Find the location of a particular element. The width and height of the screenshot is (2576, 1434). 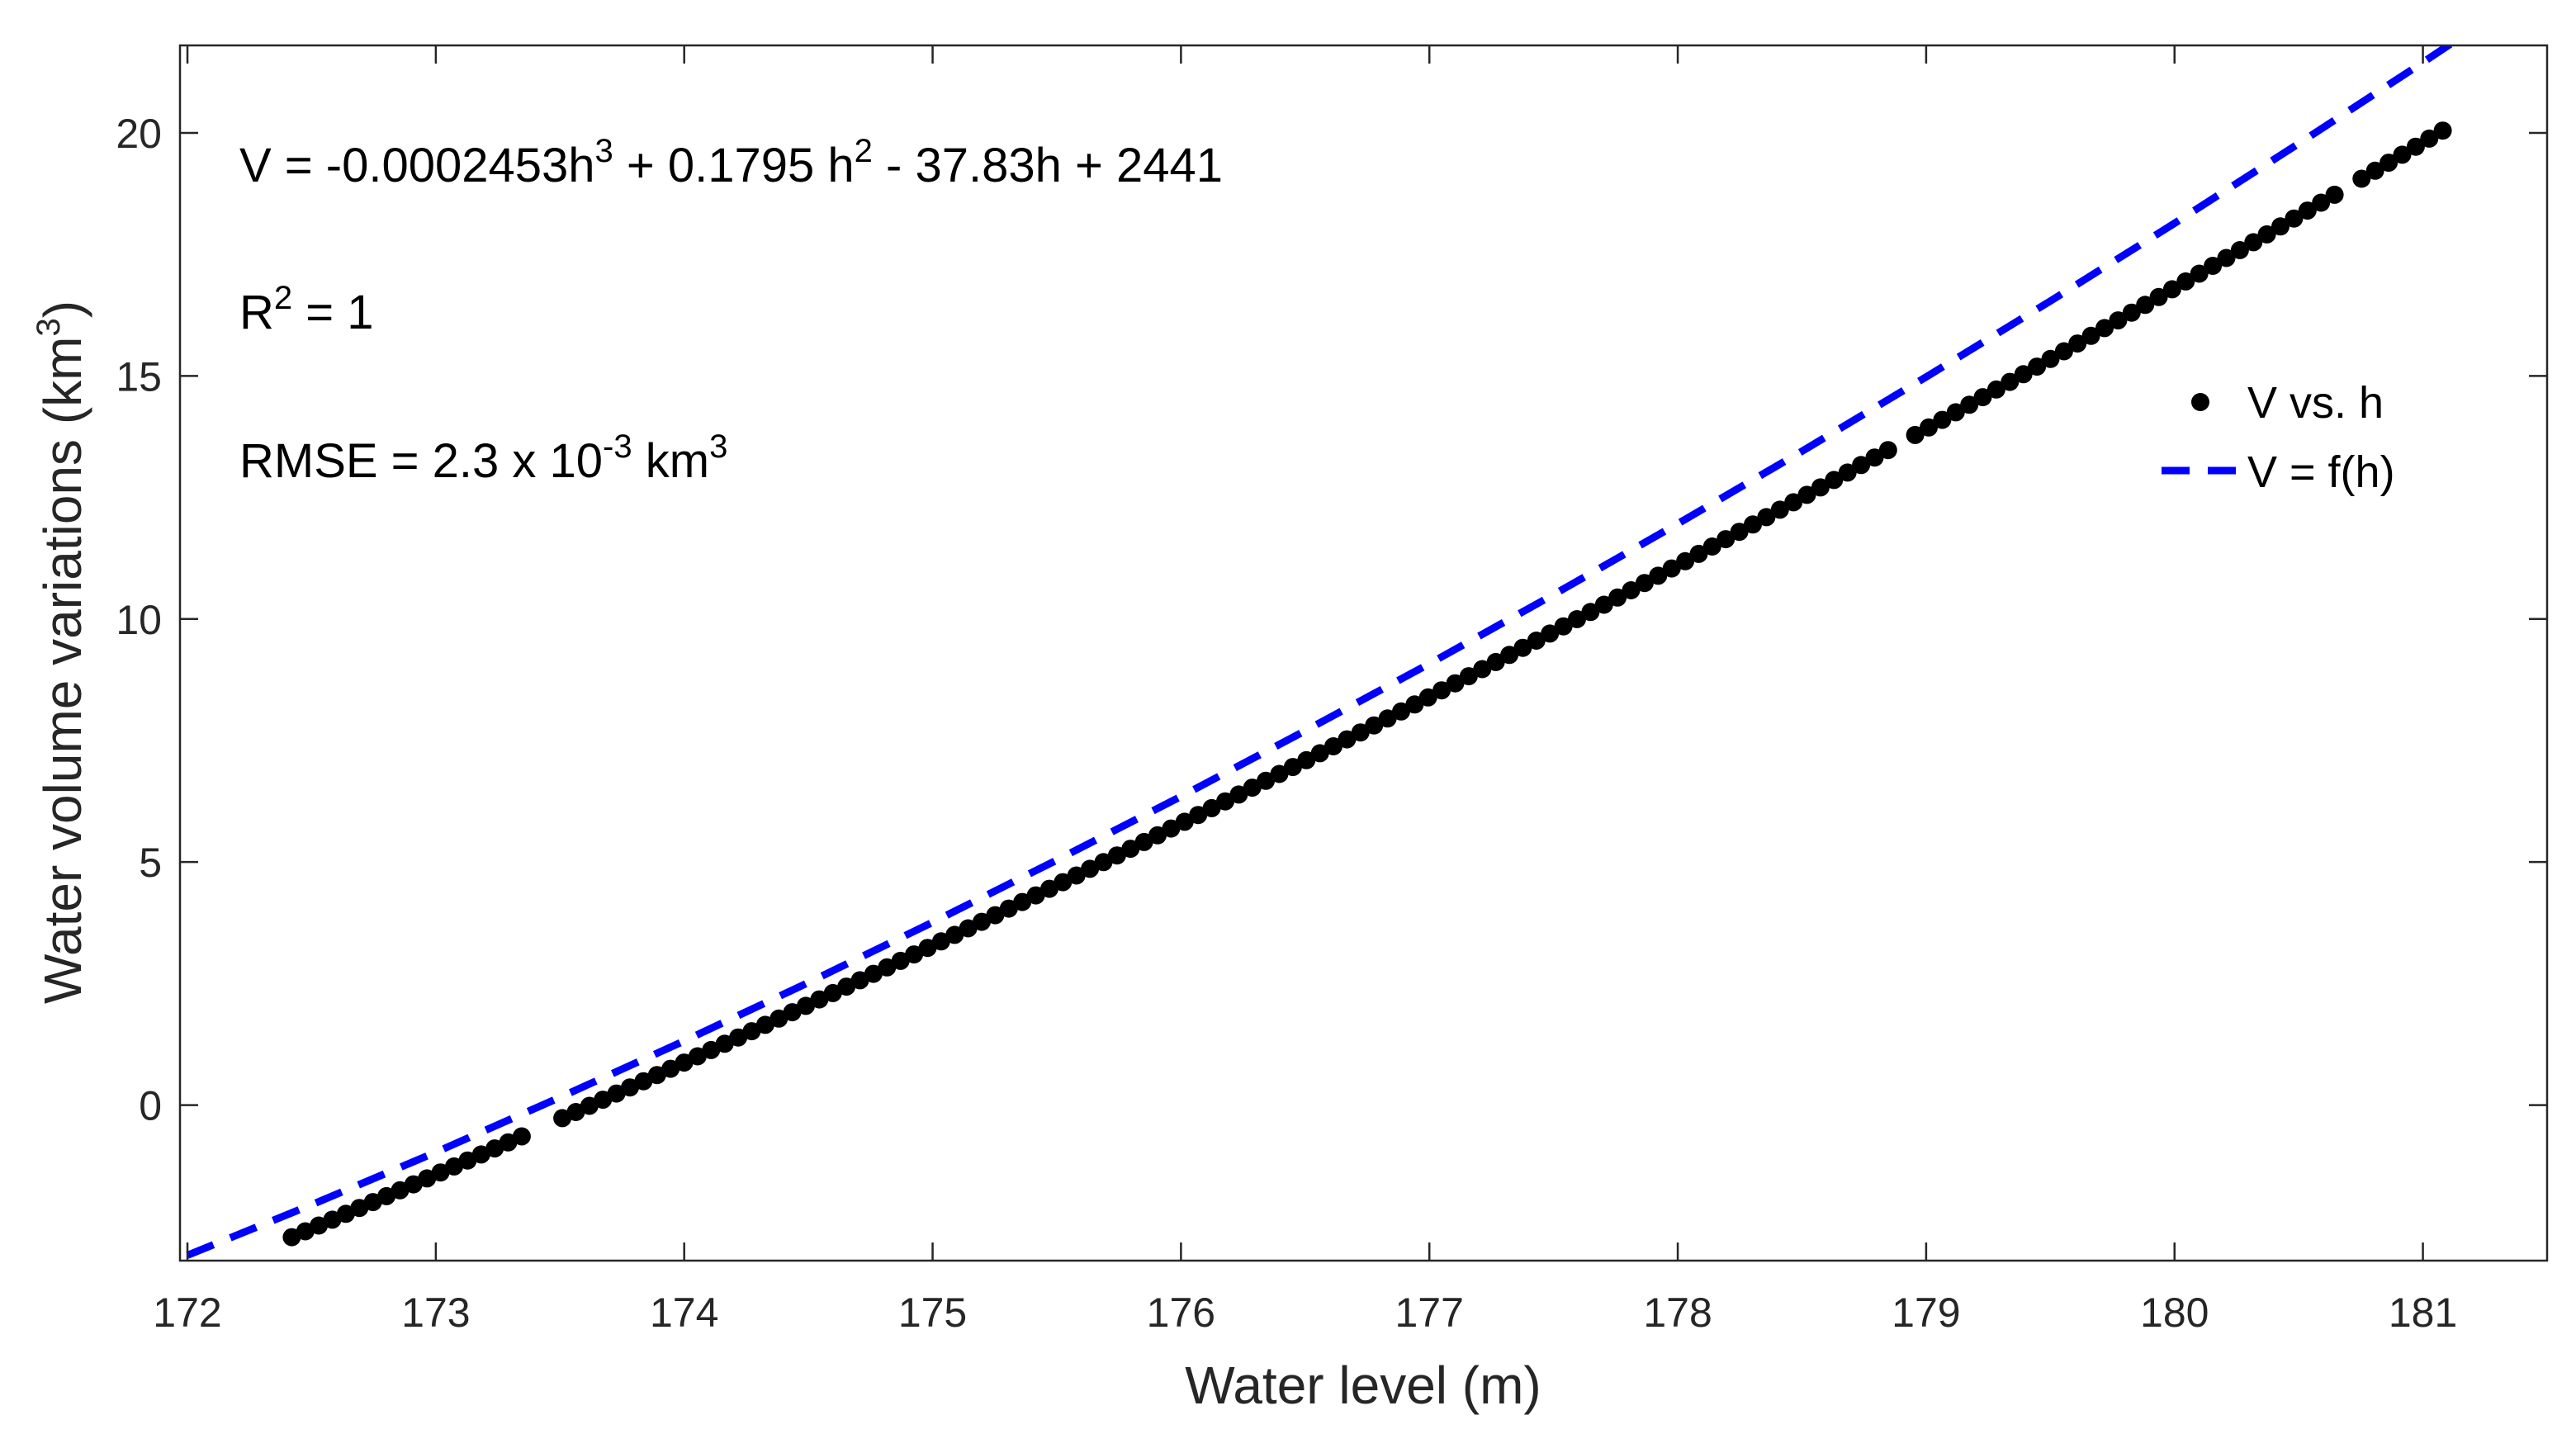

r-squared-sup: 2 is located at coordinates (283, 298).